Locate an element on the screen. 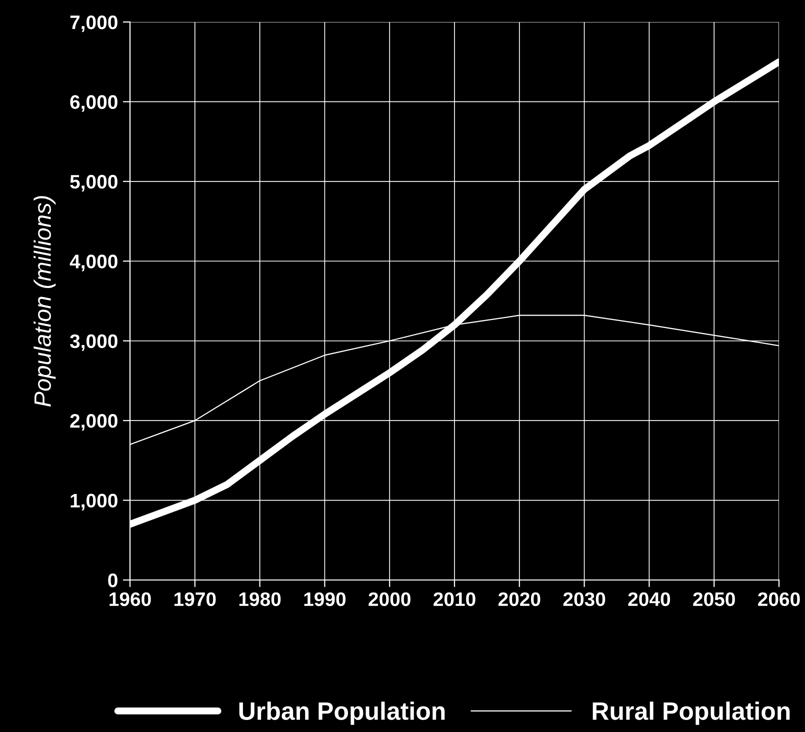  y-tick-label: 1,000 is located at coordinates (94, 502).